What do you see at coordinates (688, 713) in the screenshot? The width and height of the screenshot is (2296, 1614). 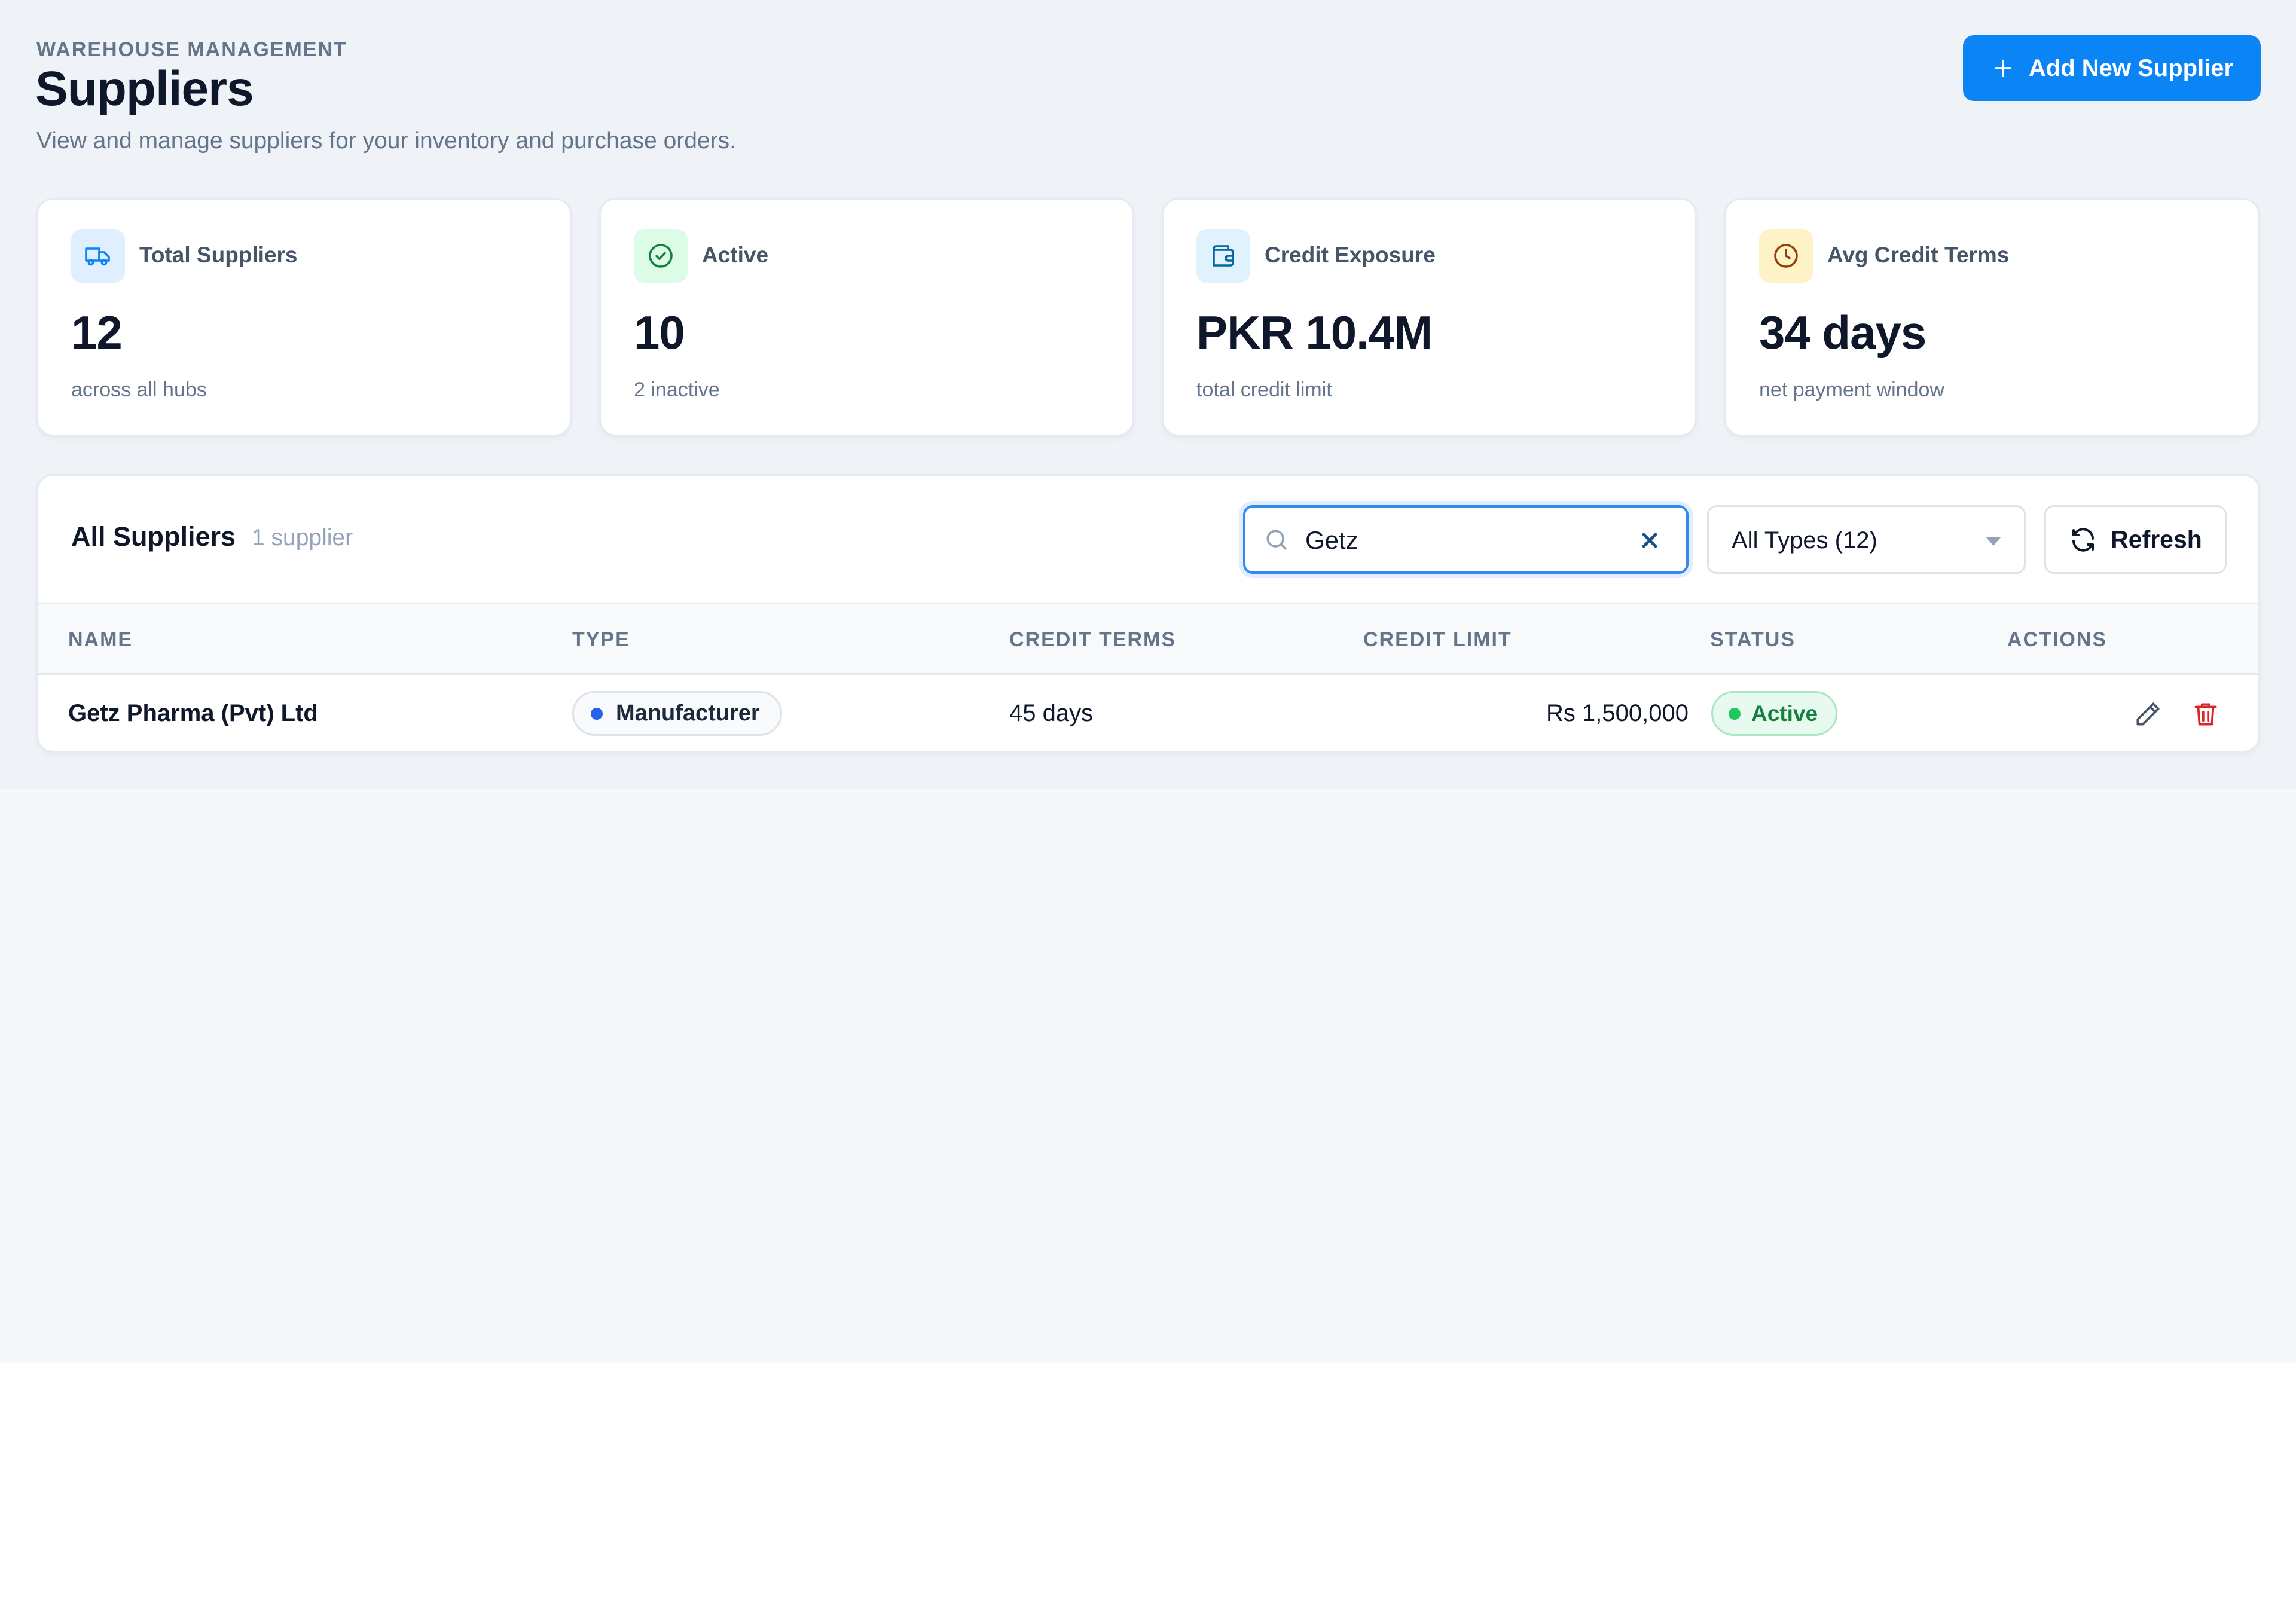 I see `type-badge-label: Manufacturer` at bounding box center [688, 713].